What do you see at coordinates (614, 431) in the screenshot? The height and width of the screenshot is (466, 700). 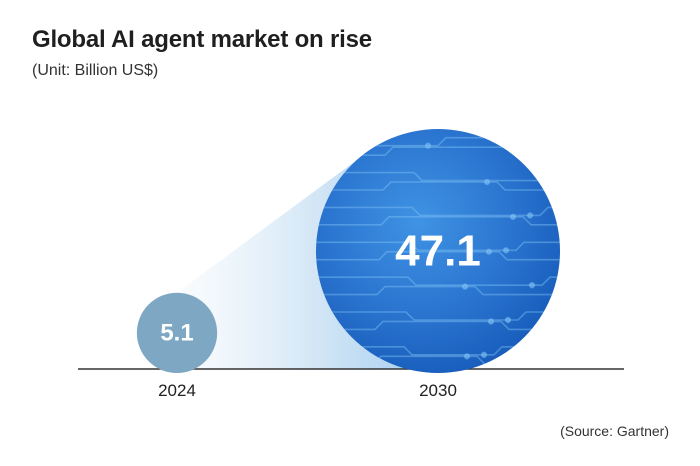 I see `source-note: (Source: Gartner)` at bounding box center [614, 431].